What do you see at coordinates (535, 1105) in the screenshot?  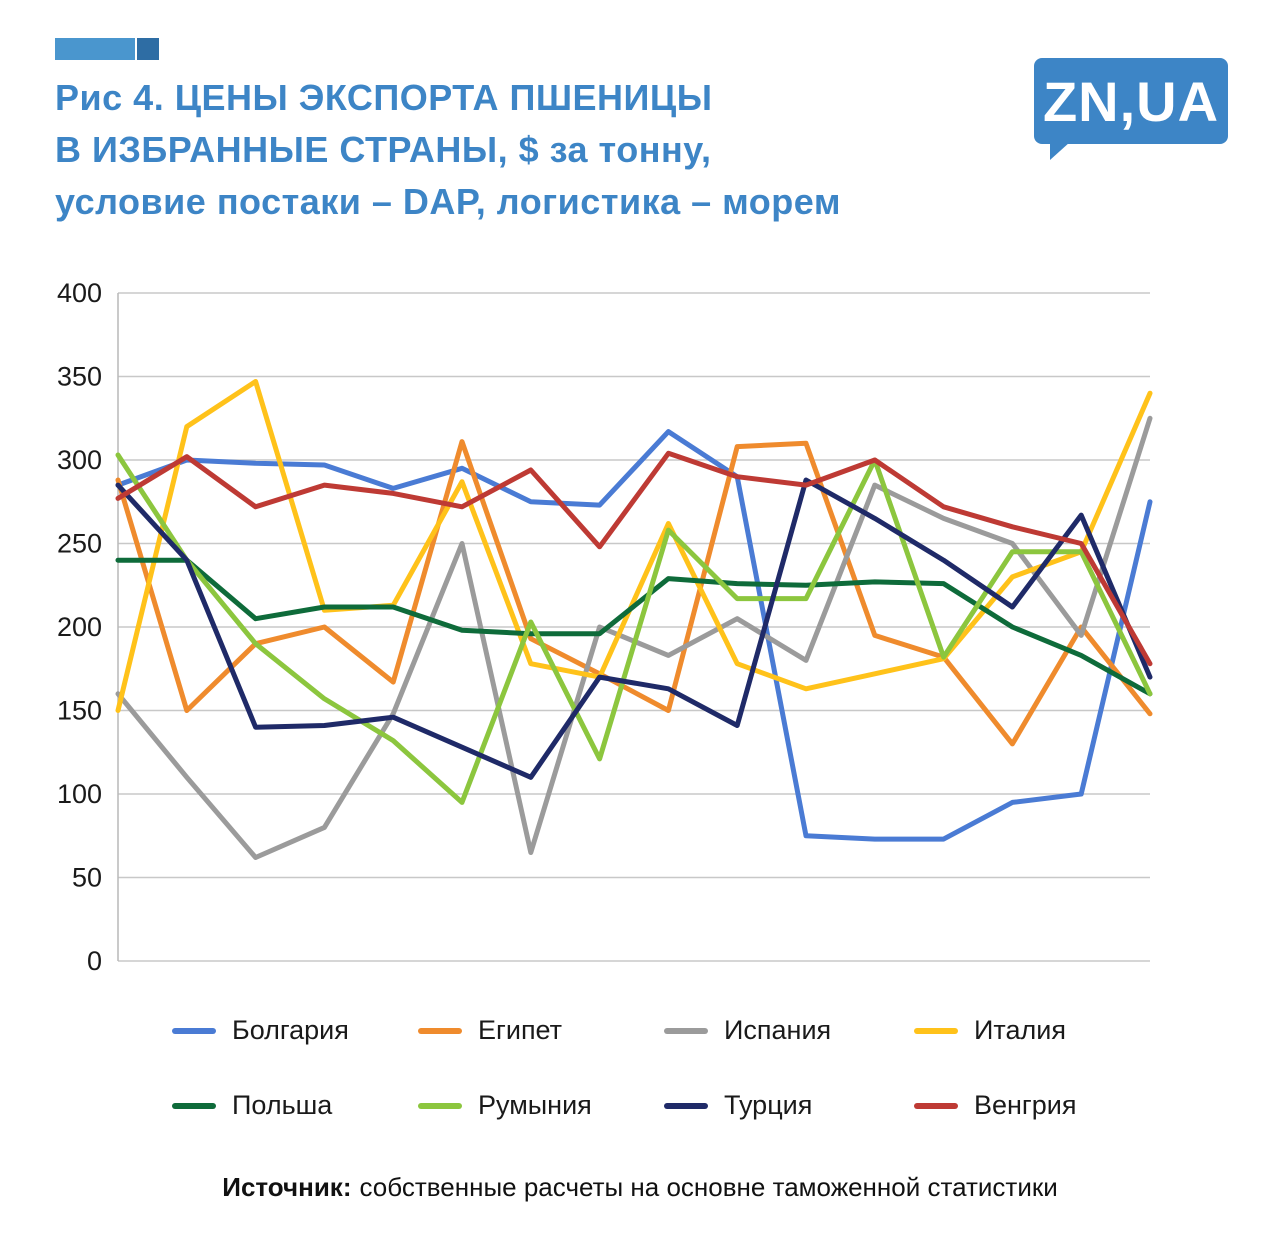 I see `legend-label: Румыния` at bounding box center [535, 1105].